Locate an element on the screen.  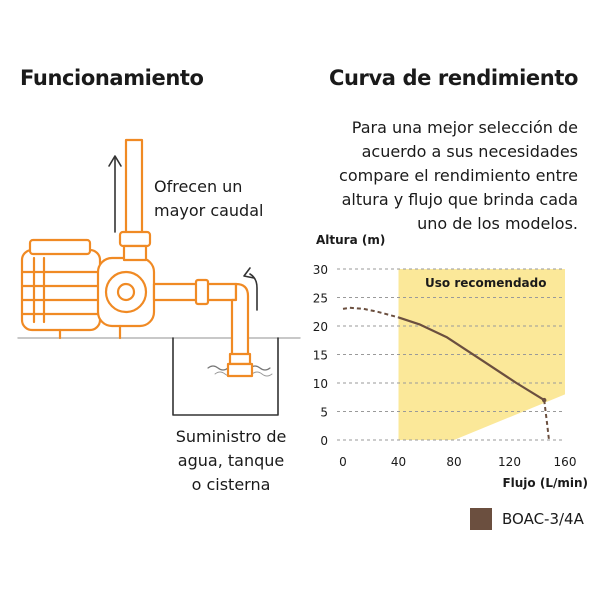
y-tick-label: 30 is located at coordinates (320, 270).